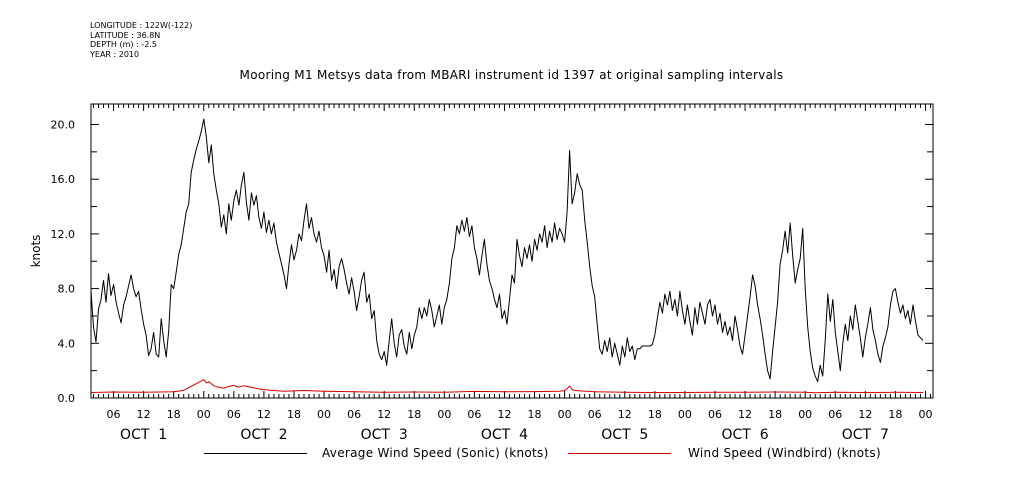  I want to click on day-label: OCT 4, so click(504, 435).